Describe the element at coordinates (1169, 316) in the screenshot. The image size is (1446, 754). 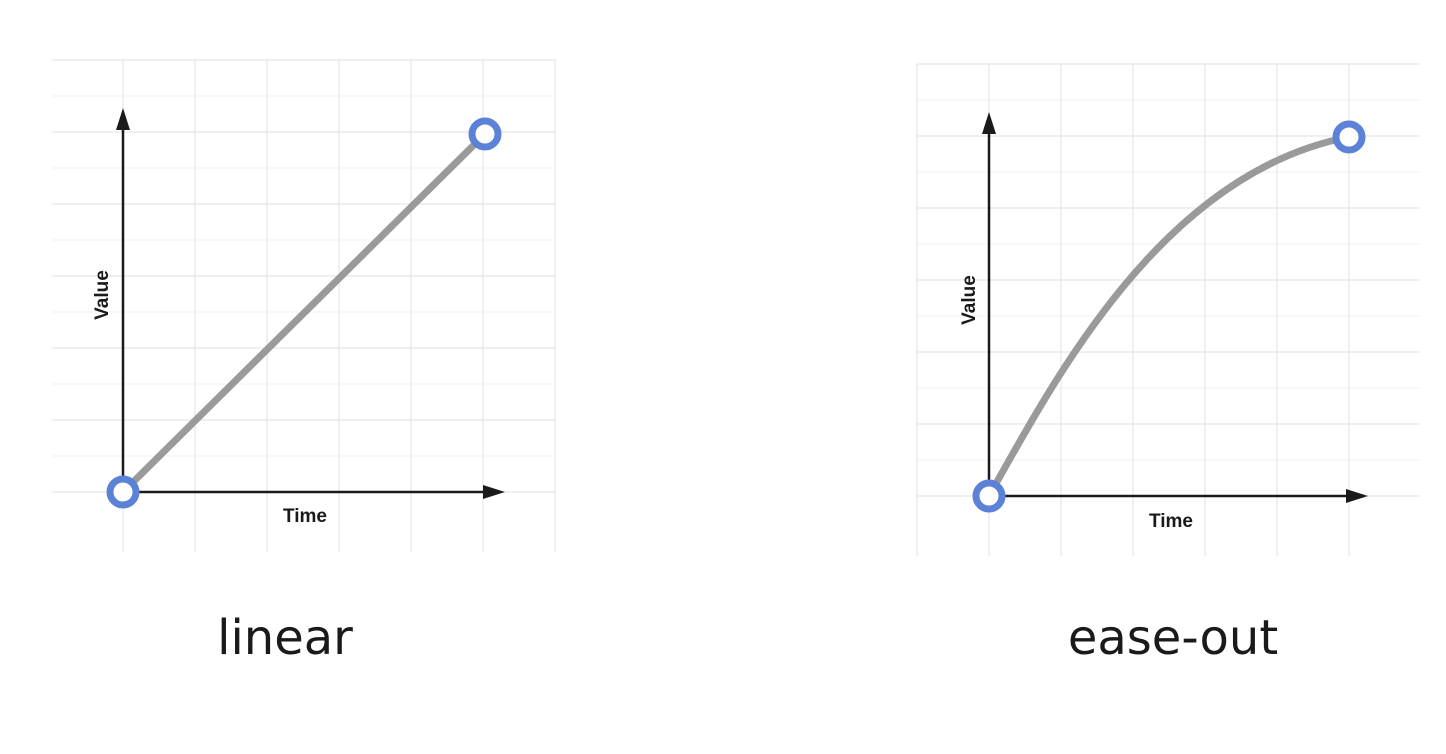
I see `ease-out-curve` at that location.